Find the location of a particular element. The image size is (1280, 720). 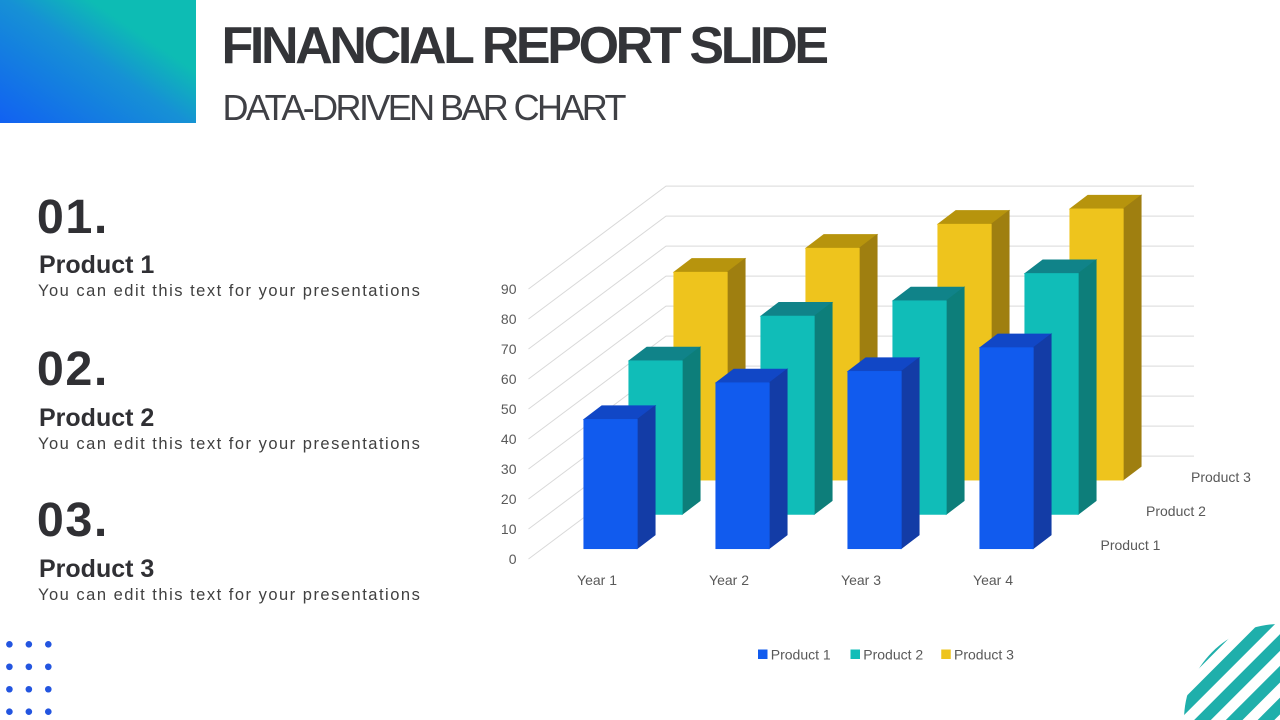

svg-text: Year 1 is located at coordinates (597, 580).